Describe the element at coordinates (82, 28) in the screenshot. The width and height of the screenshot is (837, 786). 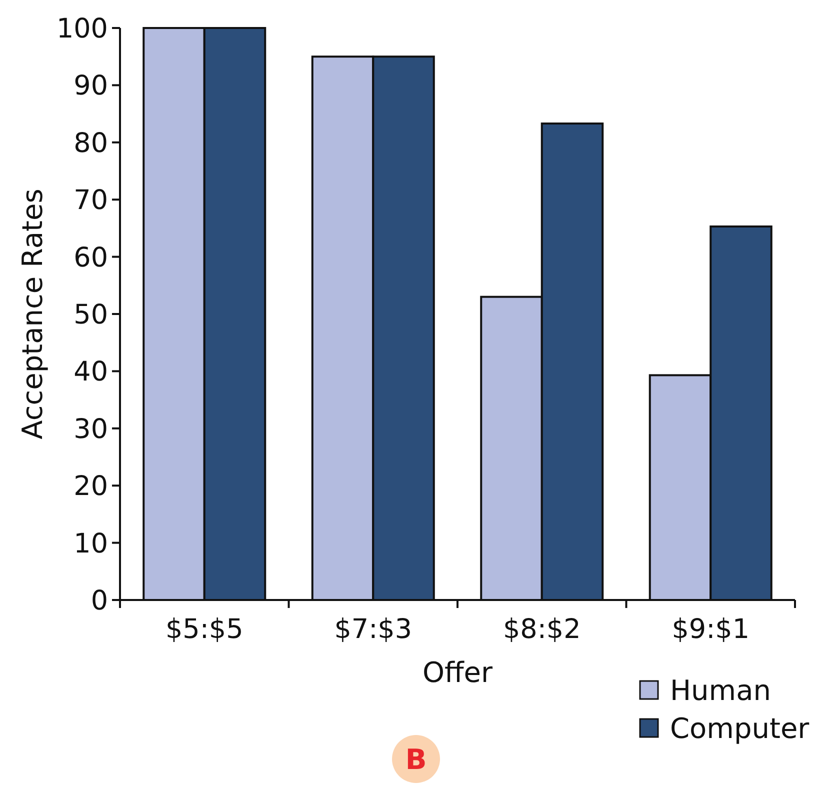
I see `y-tick-label: 100` at that location.